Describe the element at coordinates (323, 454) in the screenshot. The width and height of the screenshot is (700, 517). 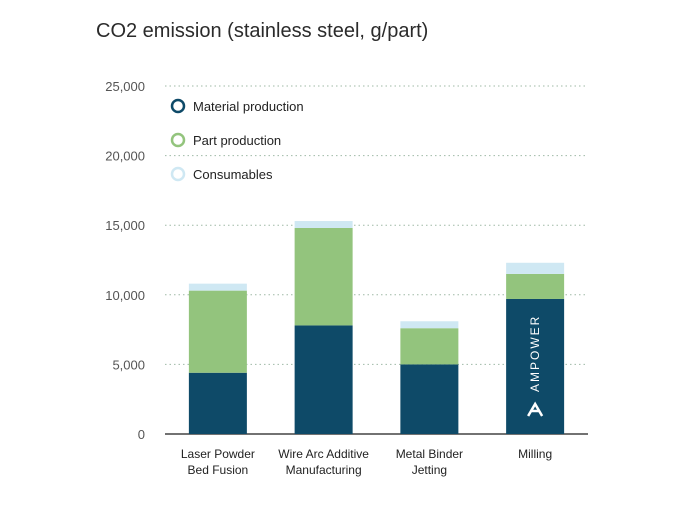
I see `x-tick-label: Wire Arc Additive` at that location.